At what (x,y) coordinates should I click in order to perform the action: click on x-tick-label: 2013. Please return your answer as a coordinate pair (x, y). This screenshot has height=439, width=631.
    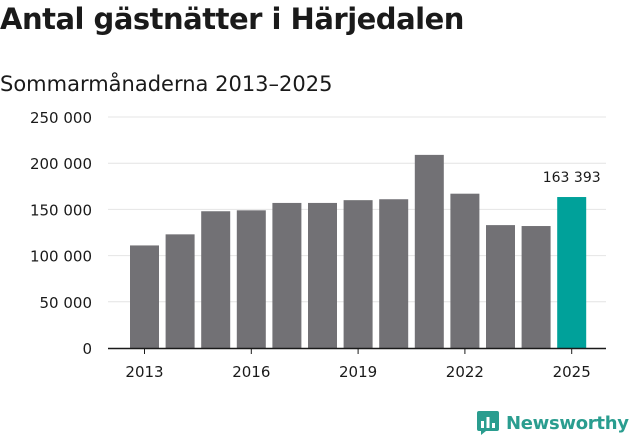
    Looking at the image, I should click on (144, 372).